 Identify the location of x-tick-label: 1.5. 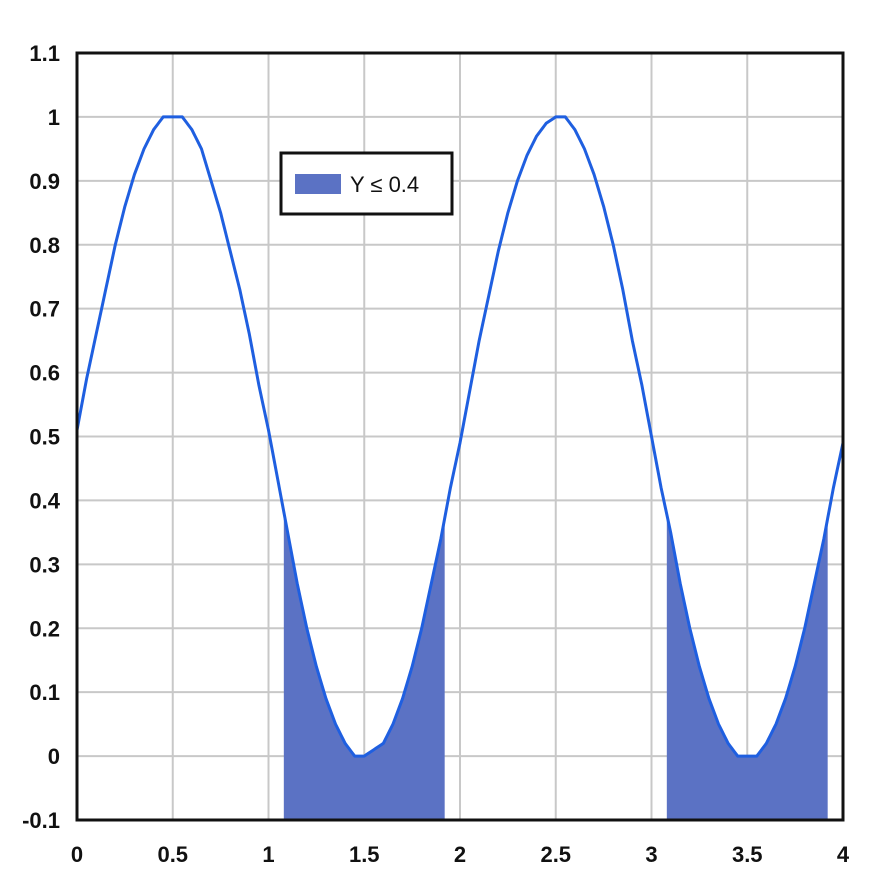
(364, 854).